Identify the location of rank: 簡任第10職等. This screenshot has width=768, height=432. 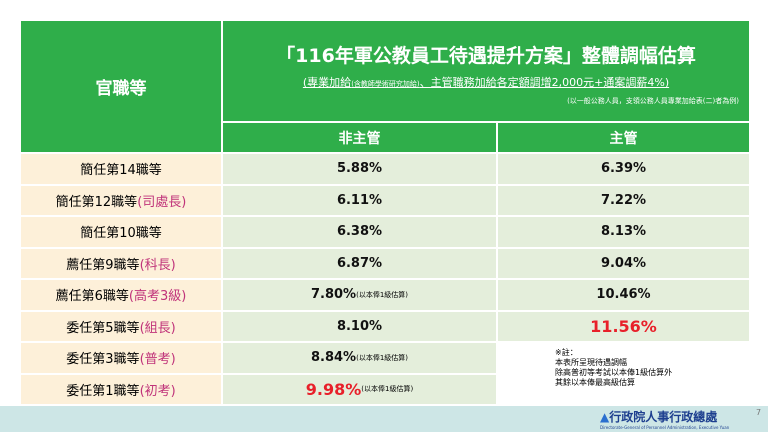
(121, 234).